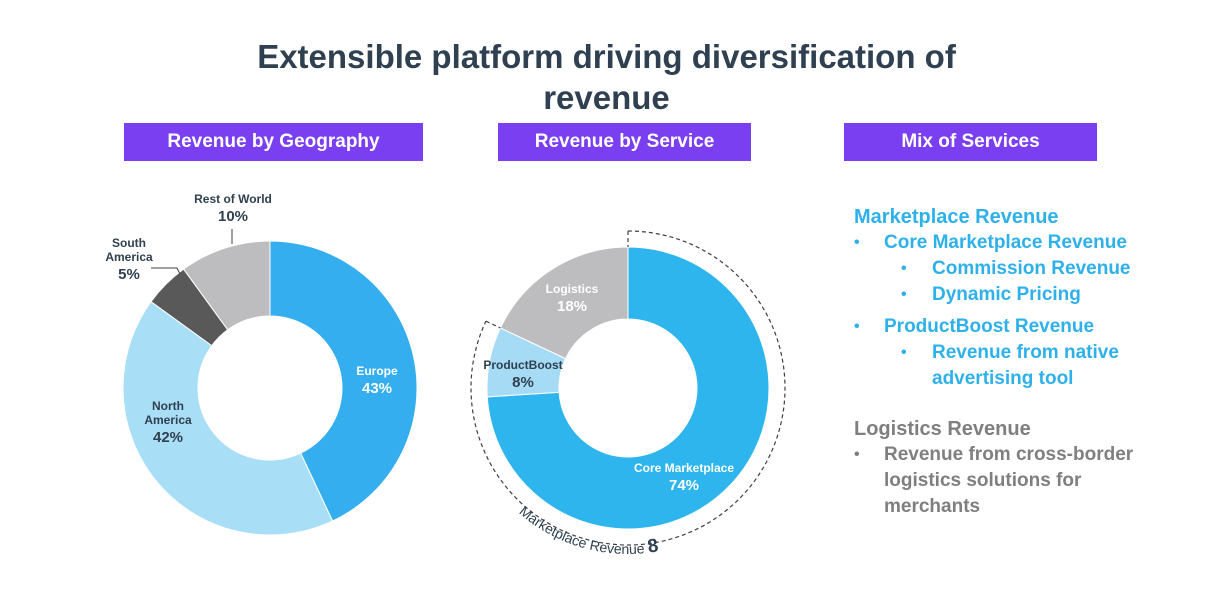 This screenshot has height=597, width=1213. I want to click on list-item-dynamic-pricing: • Dynamic Pricing, so click(1024, 295).